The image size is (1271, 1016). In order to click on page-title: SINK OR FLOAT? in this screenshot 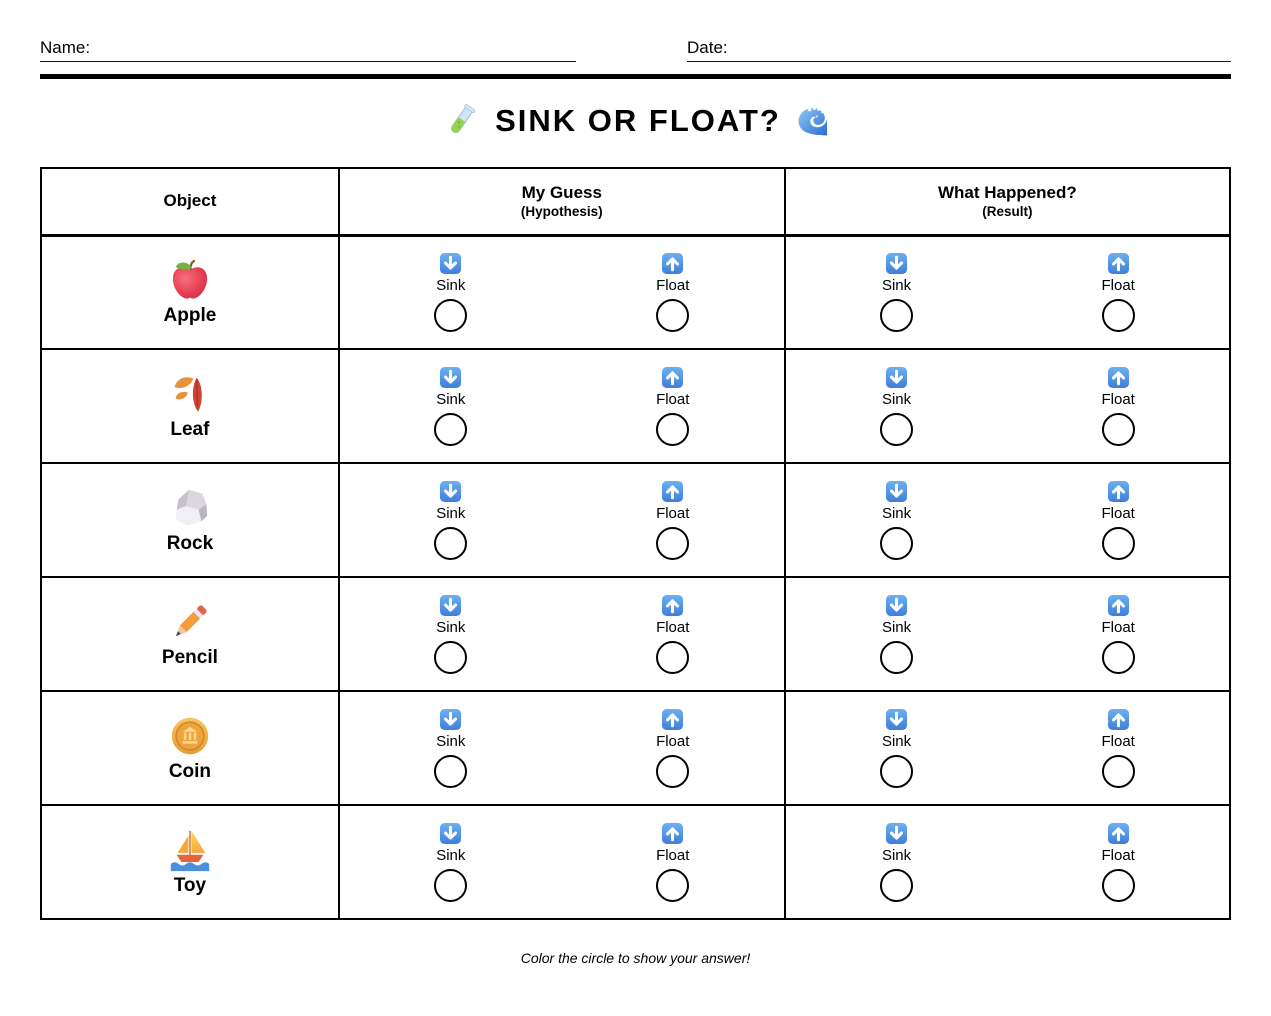, I will do `click(635, 121)`.